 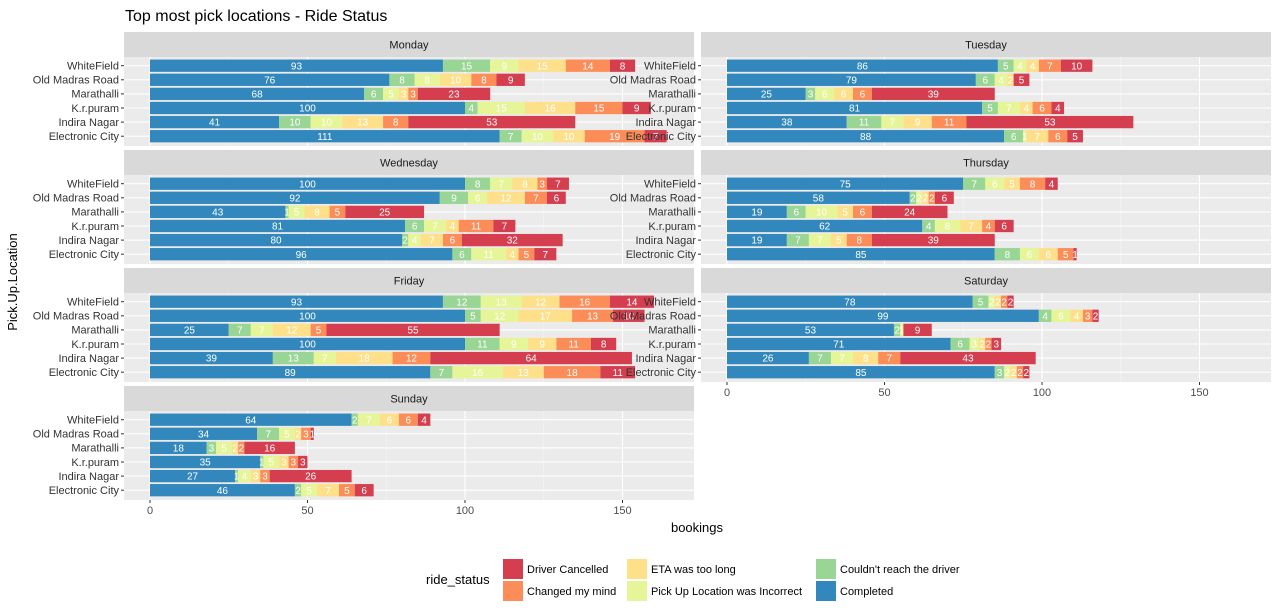 What do you see at coordinates (95, 109) in the screenshot?
I see `y-tick-label: K.r.puram` at bounding box center [95, 109].